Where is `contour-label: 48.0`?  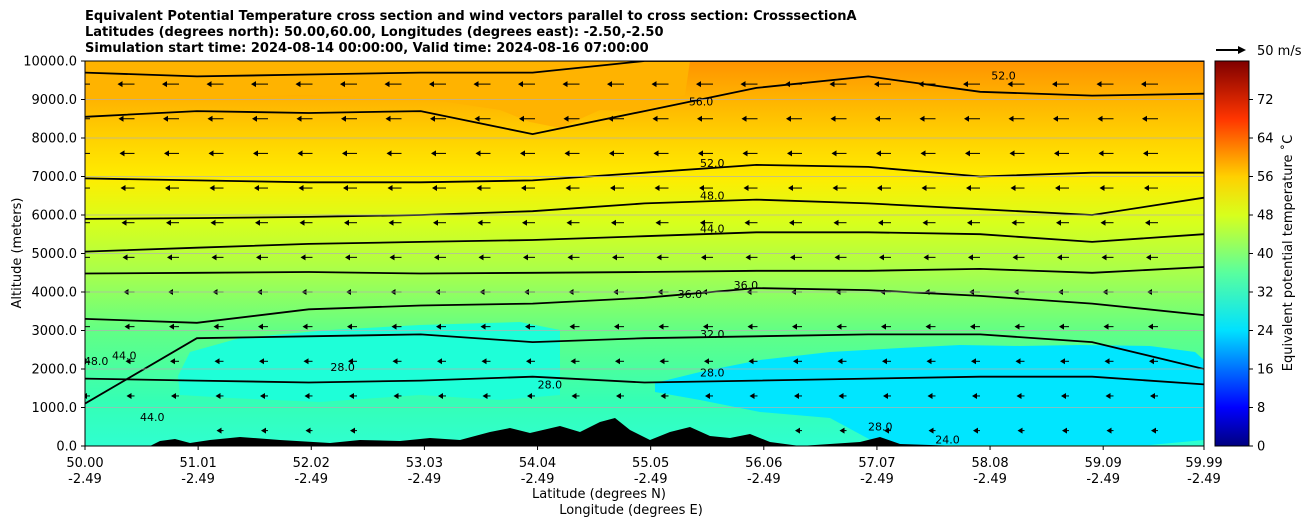
contour-label: 48.0 is located at coordinates (96, 361).